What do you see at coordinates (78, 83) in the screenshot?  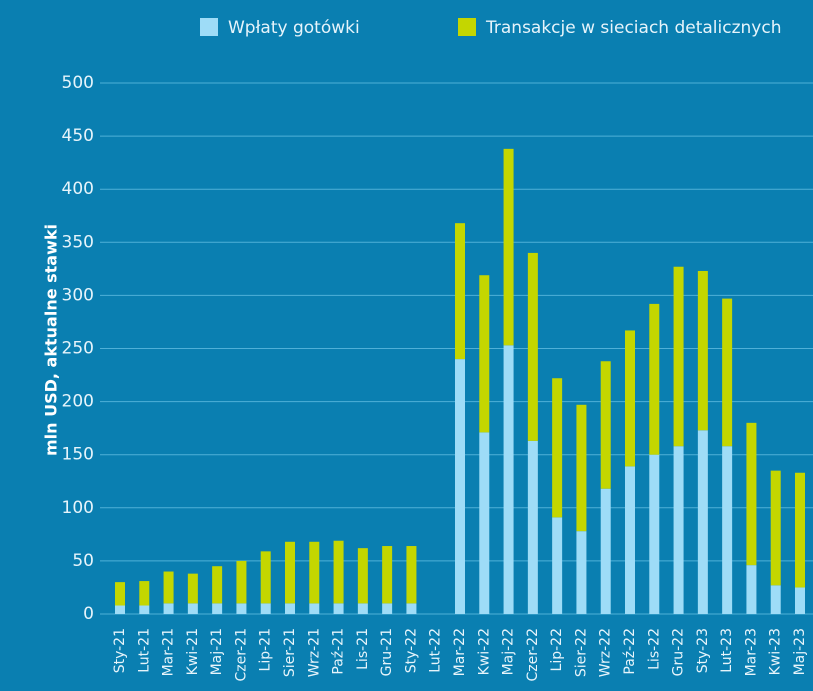 I see `y-tick-label: 500` at bounding box center [78, 83].